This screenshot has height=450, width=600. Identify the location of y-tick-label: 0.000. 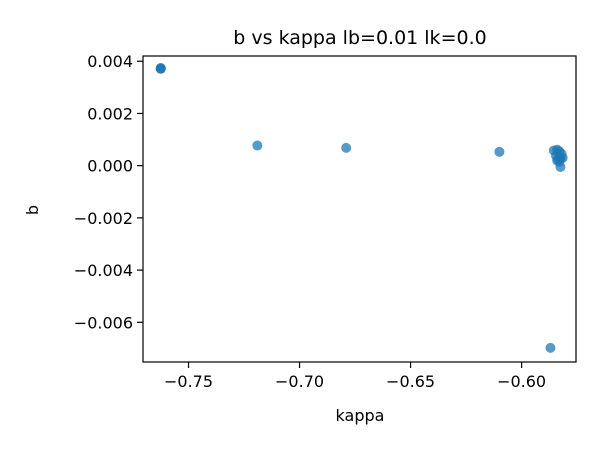
(110, 166).